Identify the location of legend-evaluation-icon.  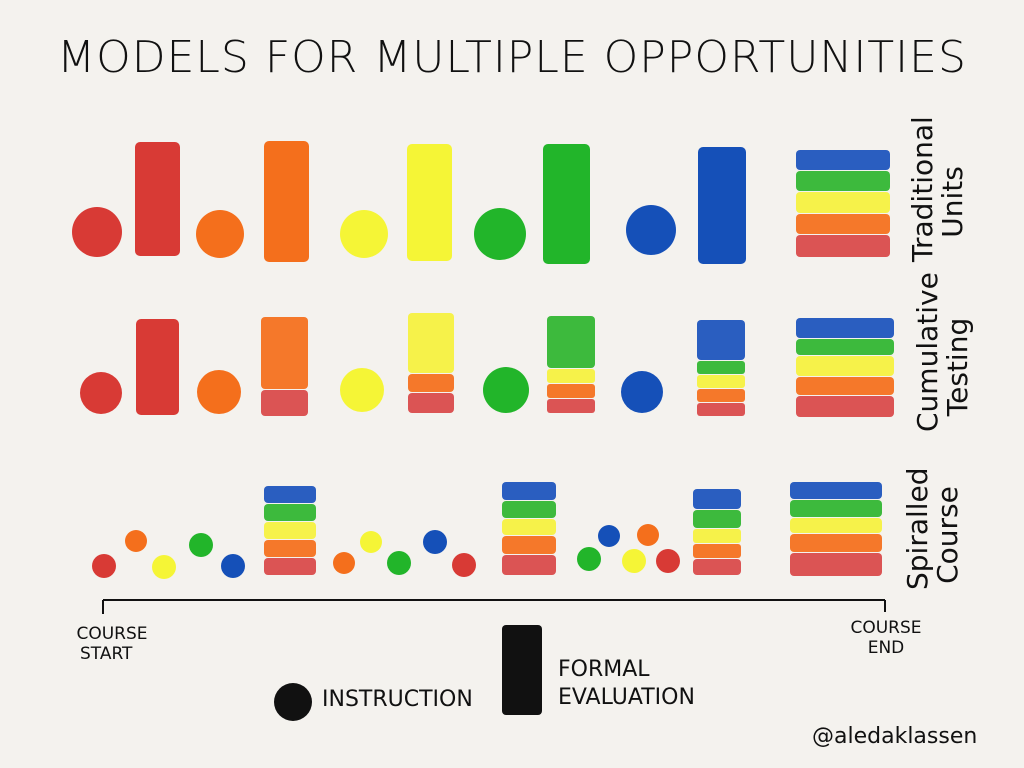
(522, 670).